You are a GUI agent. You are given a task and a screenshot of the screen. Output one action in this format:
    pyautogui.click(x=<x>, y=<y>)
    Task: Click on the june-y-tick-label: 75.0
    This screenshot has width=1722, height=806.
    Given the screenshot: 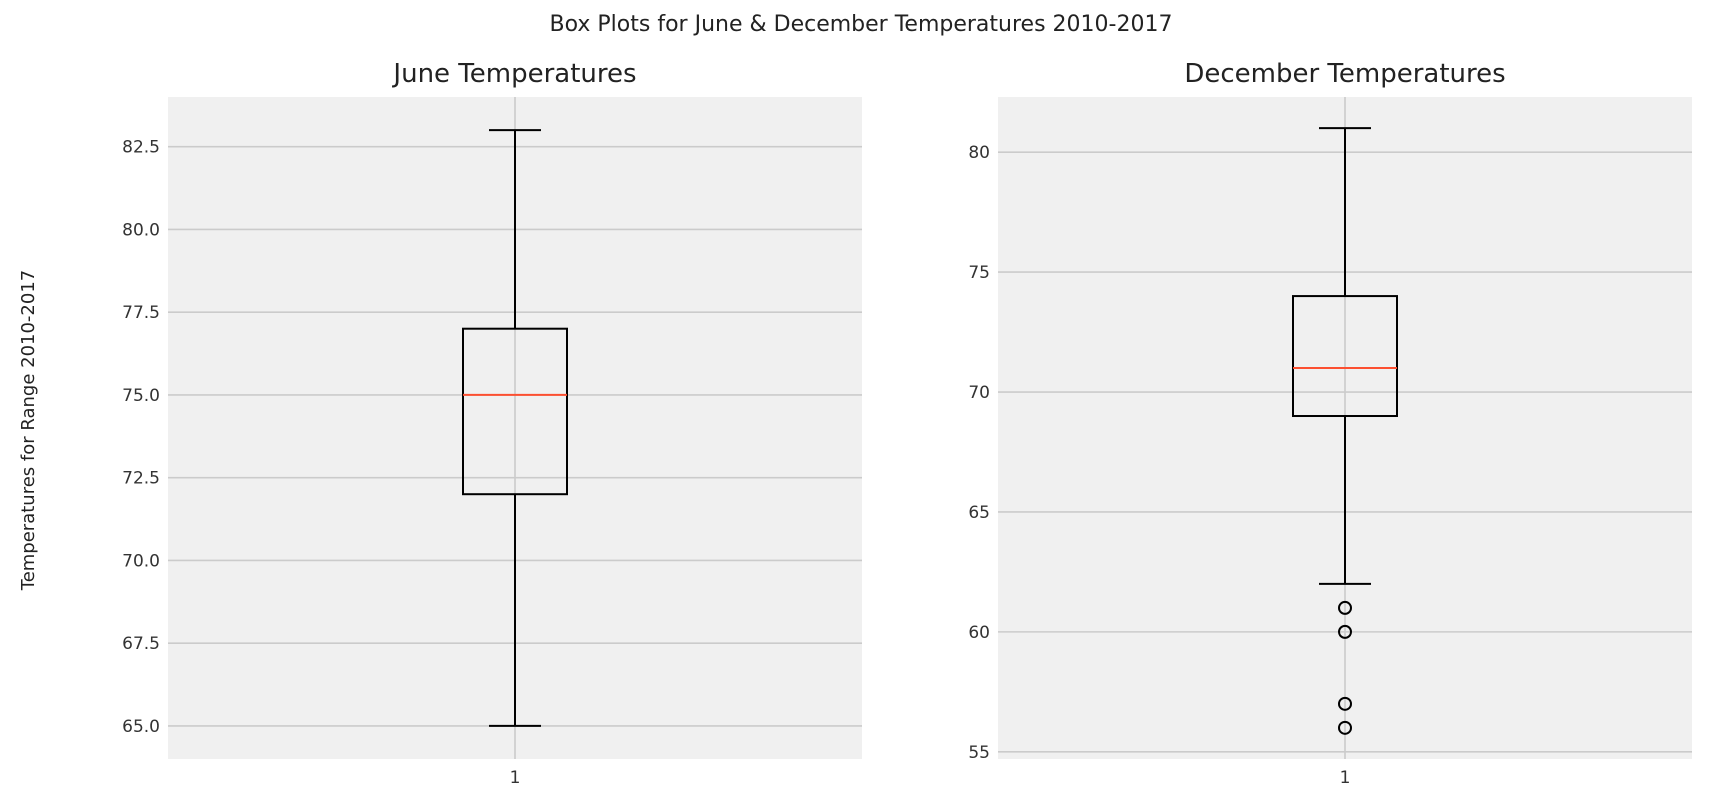 What is the action you would take?
    pyautogui.click(x=141, y=396)
    